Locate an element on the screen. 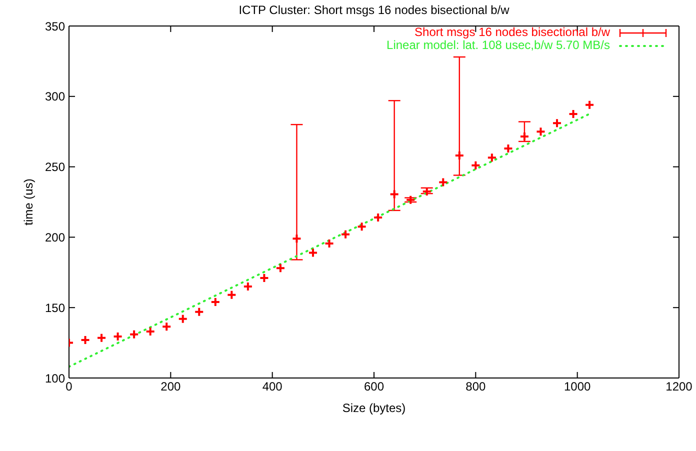 This screenshot has width=696, height=451. x-axis-title: Size (bytes) is located at coordinates (374, 408).